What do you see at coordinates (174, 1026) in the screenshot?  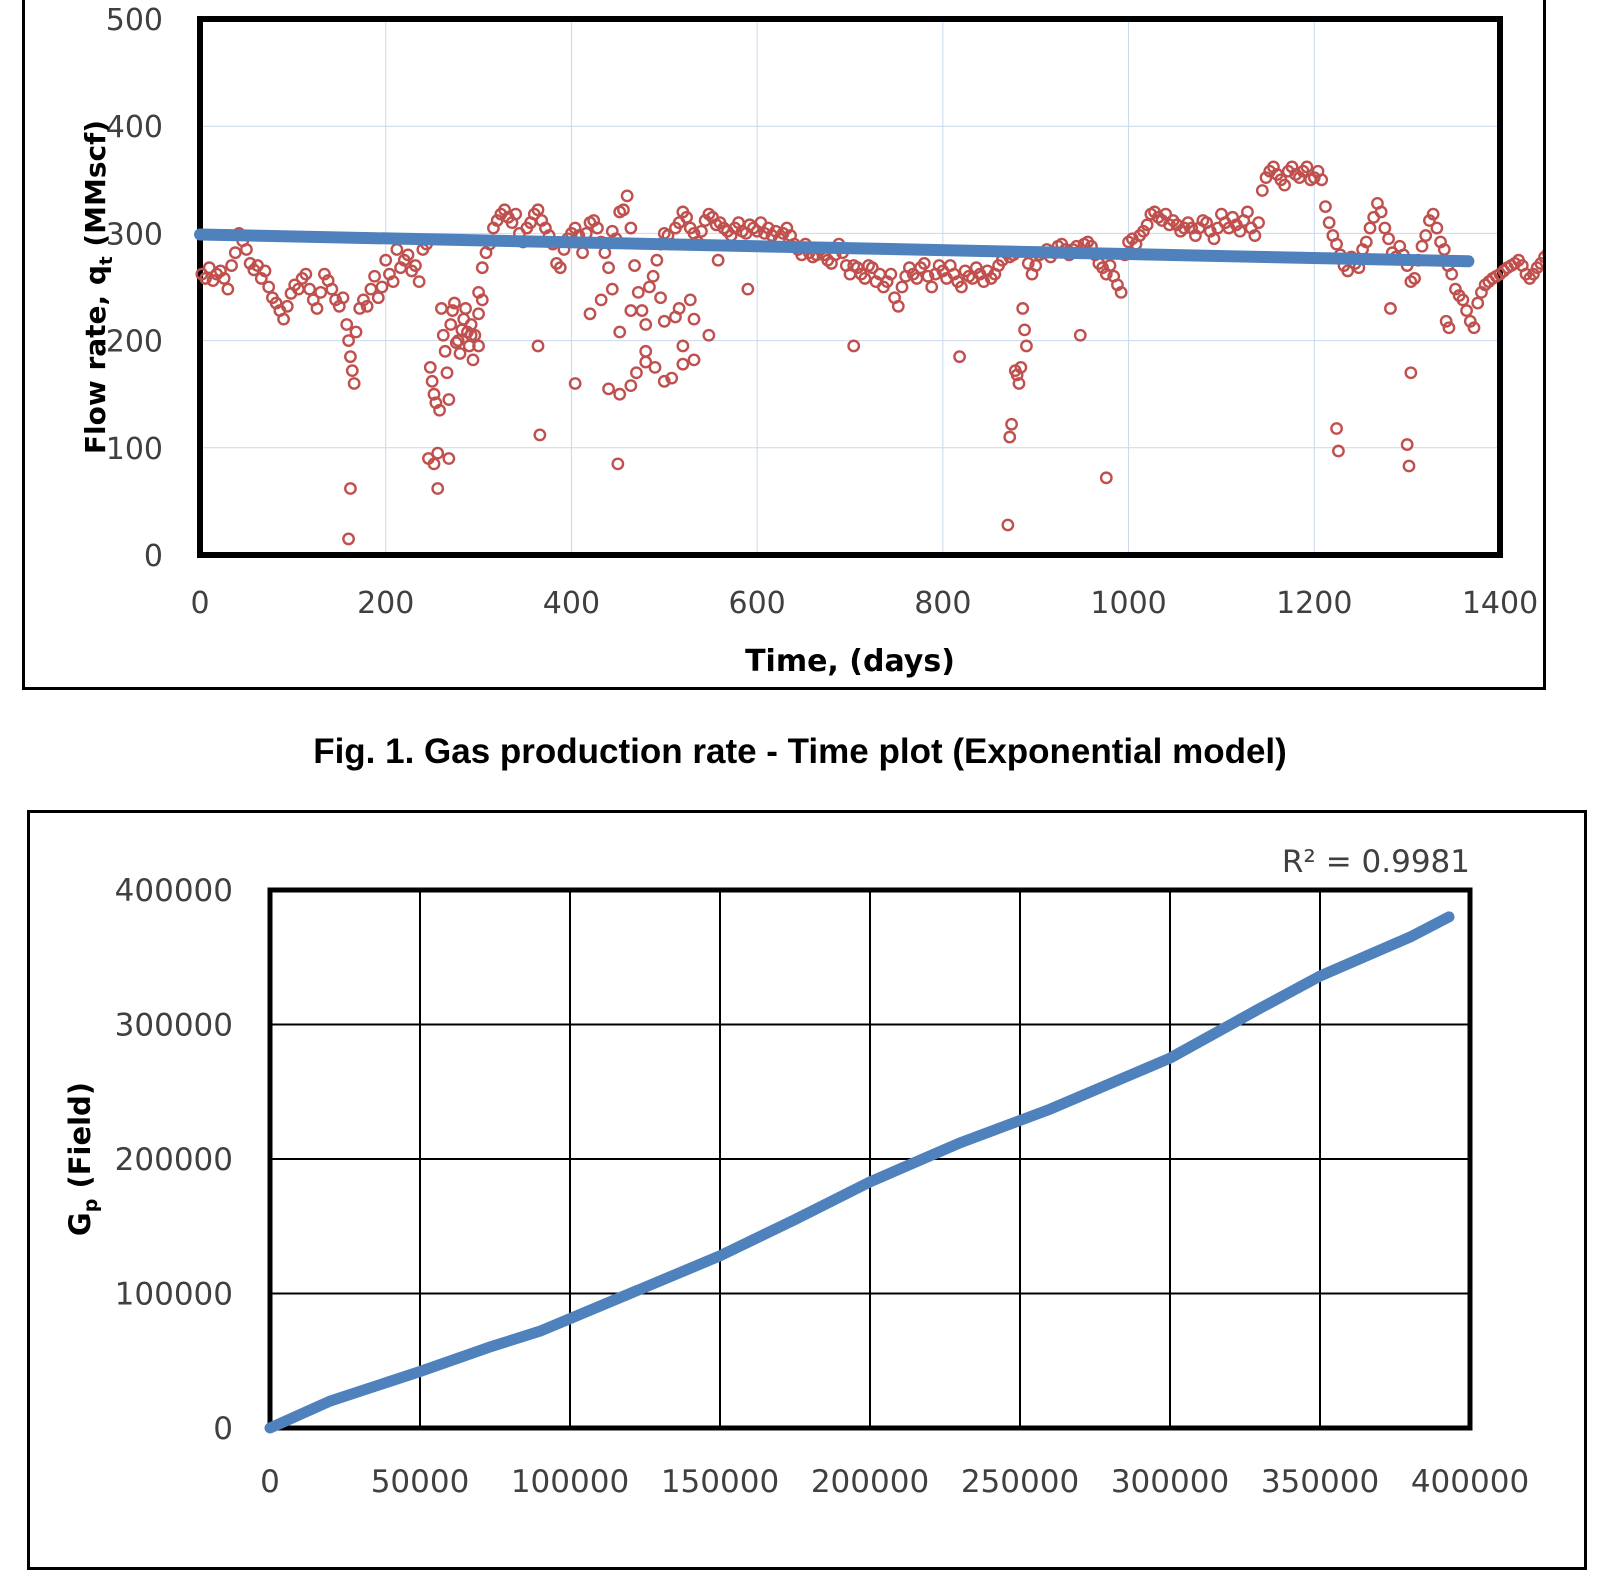 I see `y-tick-label: 300000` at bounding box center [174, 1026].